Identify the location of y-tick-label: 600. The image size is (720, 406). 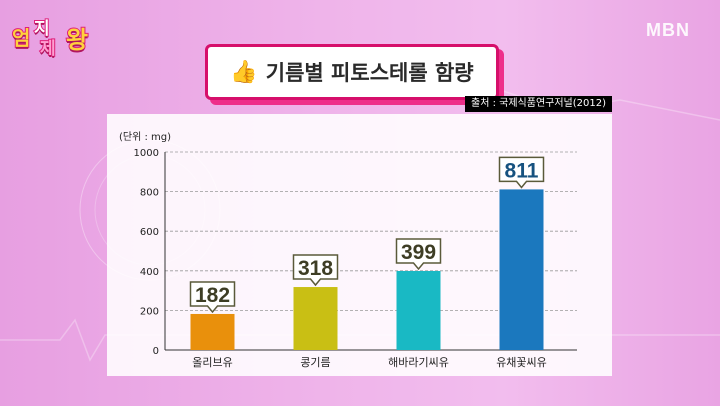
(149, 232).